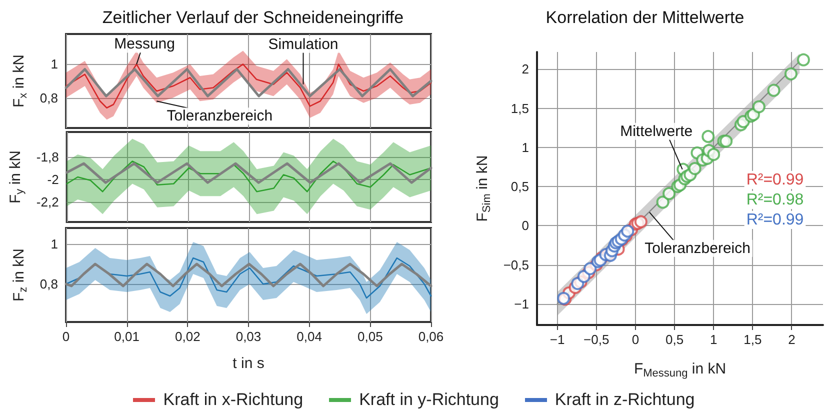 This screenshot has width=828, height=417. I want to click on legend-label: Kraft in y-Richtung, so click(429, 400).